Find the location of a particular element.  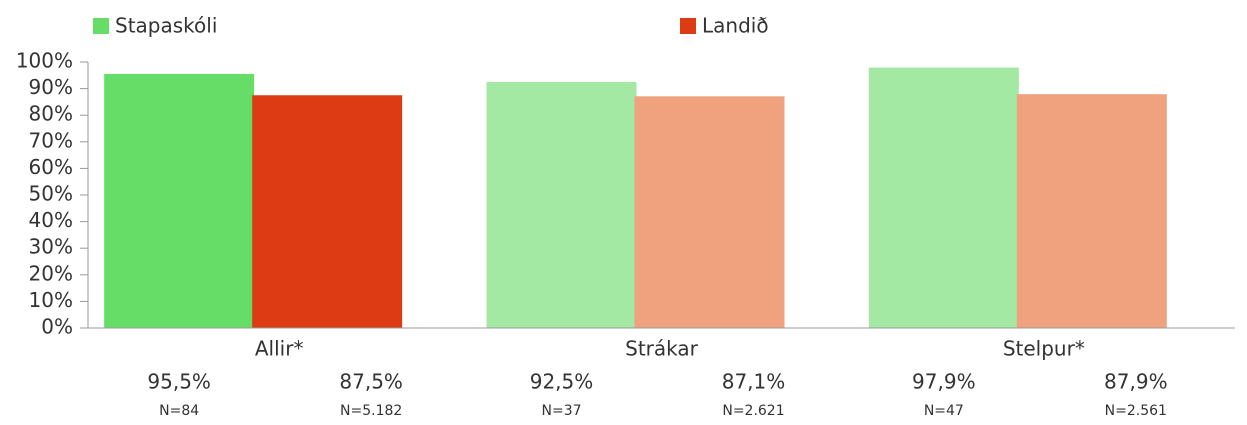

value-label: 87,9% is located at coordinates (1136, 382).